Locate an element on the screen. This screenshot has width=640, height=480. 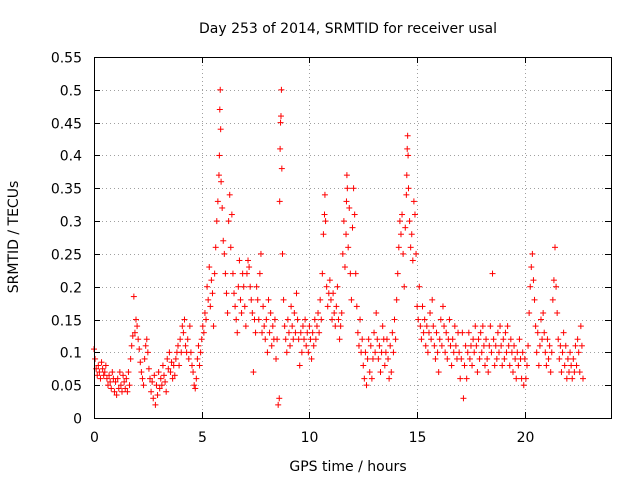
y-tick-label: 0.25 is located at coordinates (66, 256).